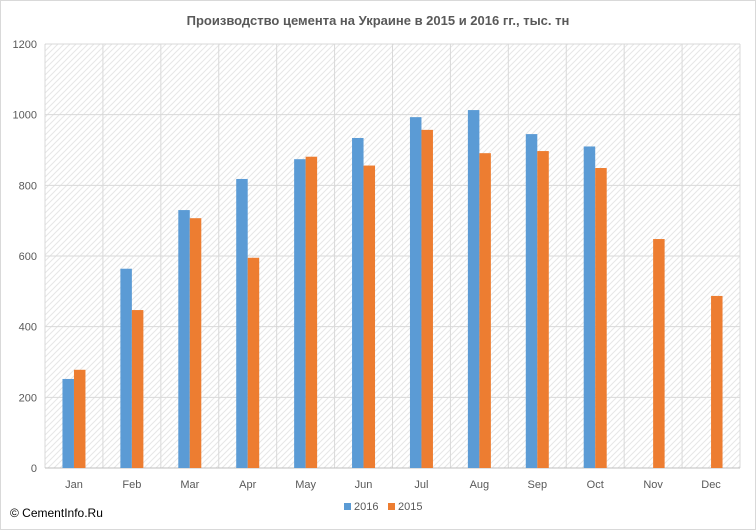 This screenshot has height=530, width=756. I want to click on x-tick-label: Jun, so click(364, 485).